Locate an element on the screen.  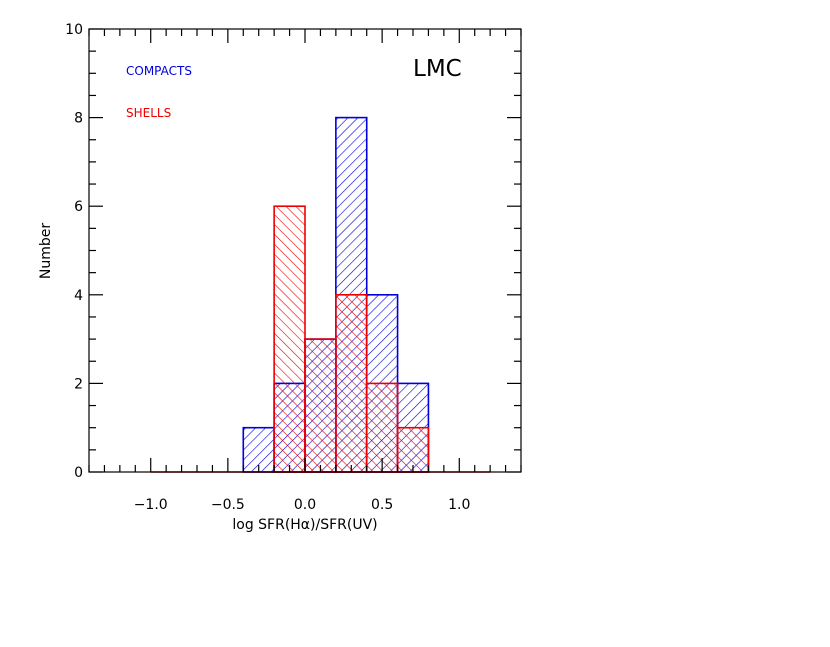
x-tick-label: 1.0 is located at coordinates (459, 505).